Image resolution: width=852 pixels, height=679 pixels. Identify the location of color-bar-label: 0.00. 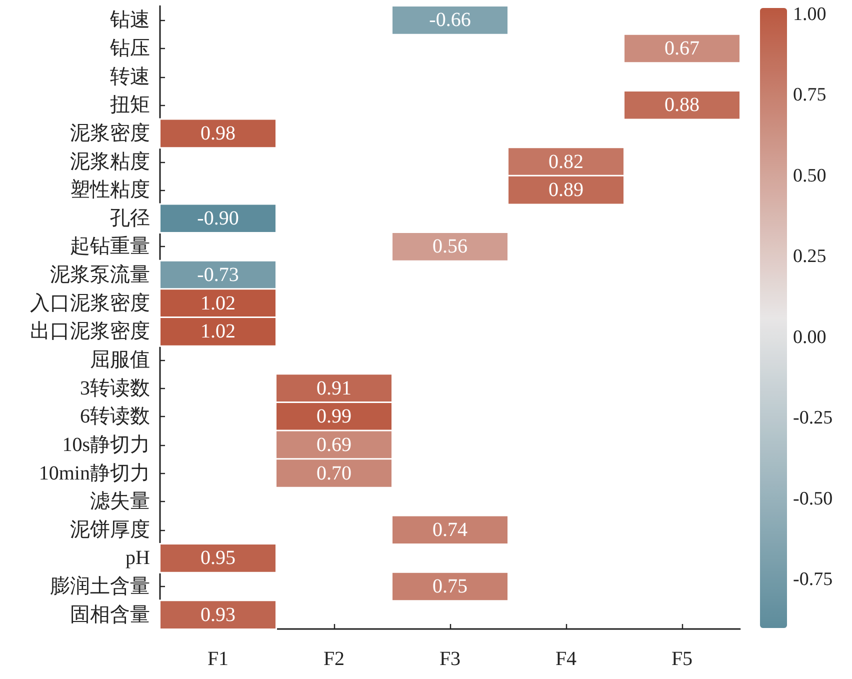
(809, 337).